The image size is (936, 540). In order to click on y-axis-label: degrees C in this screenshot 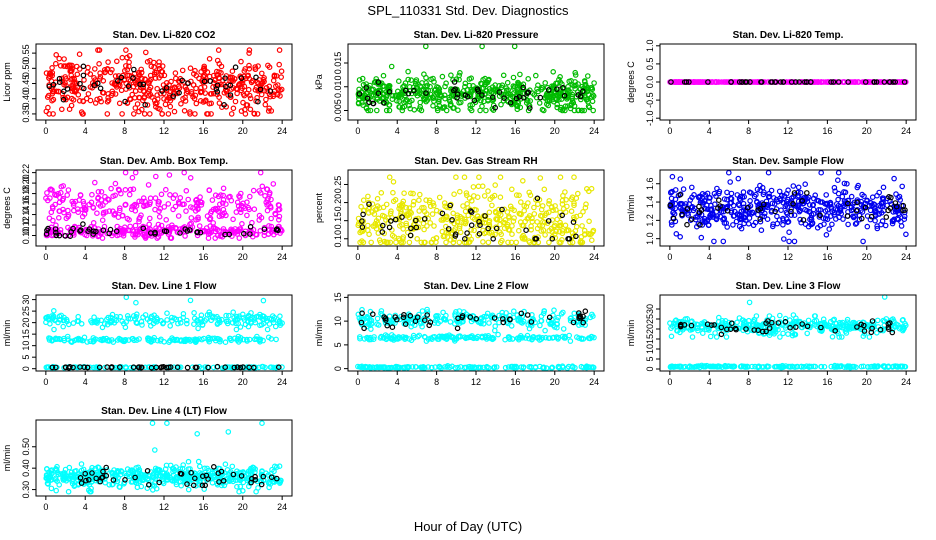, I will do `click(631, 82)`.